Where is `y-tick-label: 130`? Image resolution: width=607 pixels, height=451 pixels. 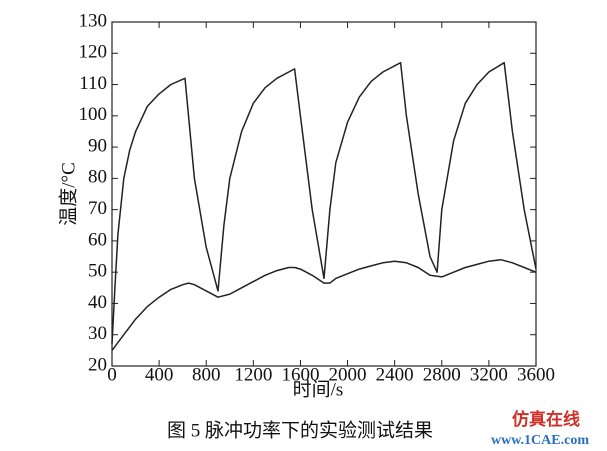
y-tick-label: 130 is located at coordinates (93, 20).